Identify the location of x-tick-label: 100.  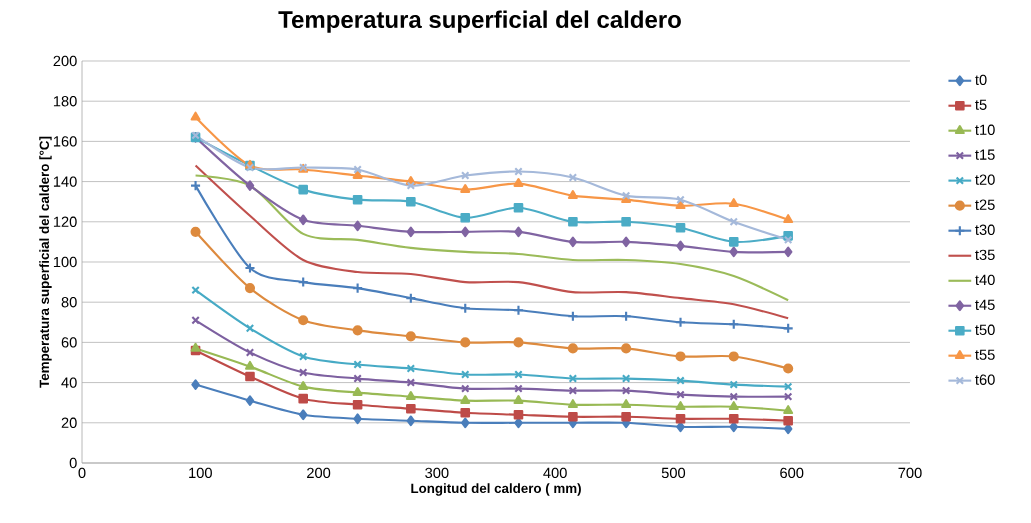
(200, 473).